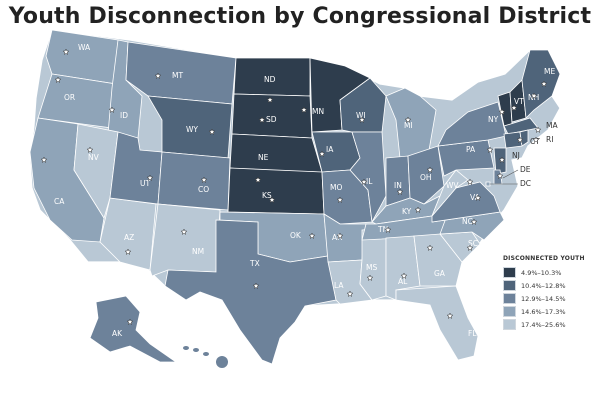 The width and height of the screenshot is (600, 400). What do you see at coordinates (500, 161) in the screenshot?
I see `state-NJ` at bounding box center [500, 161].